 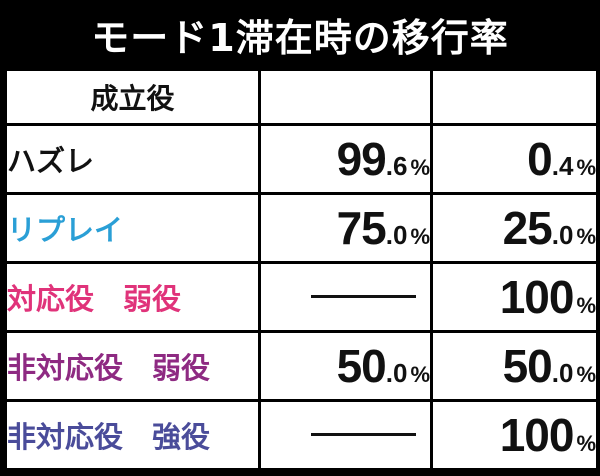 I want to click on mode2-rate: 25.0%, so click(x=514, y=228).